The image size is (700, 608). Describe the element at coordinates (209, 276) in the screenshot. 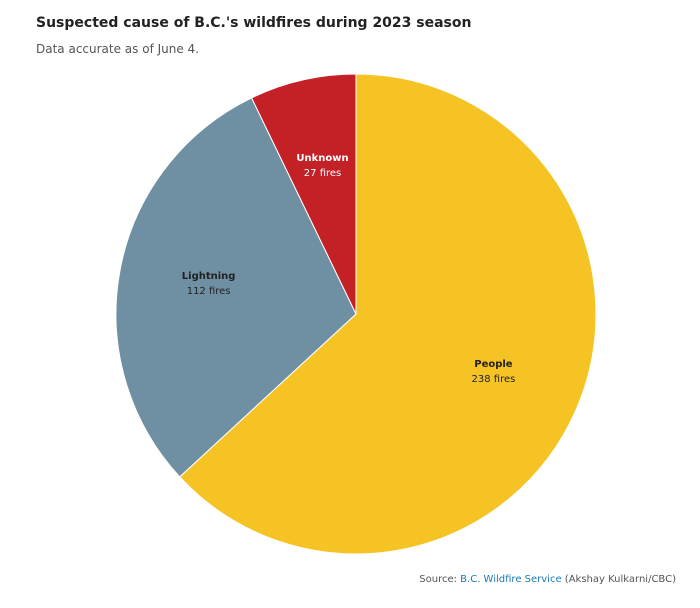

I see `slice-label: Lightning` at that location.